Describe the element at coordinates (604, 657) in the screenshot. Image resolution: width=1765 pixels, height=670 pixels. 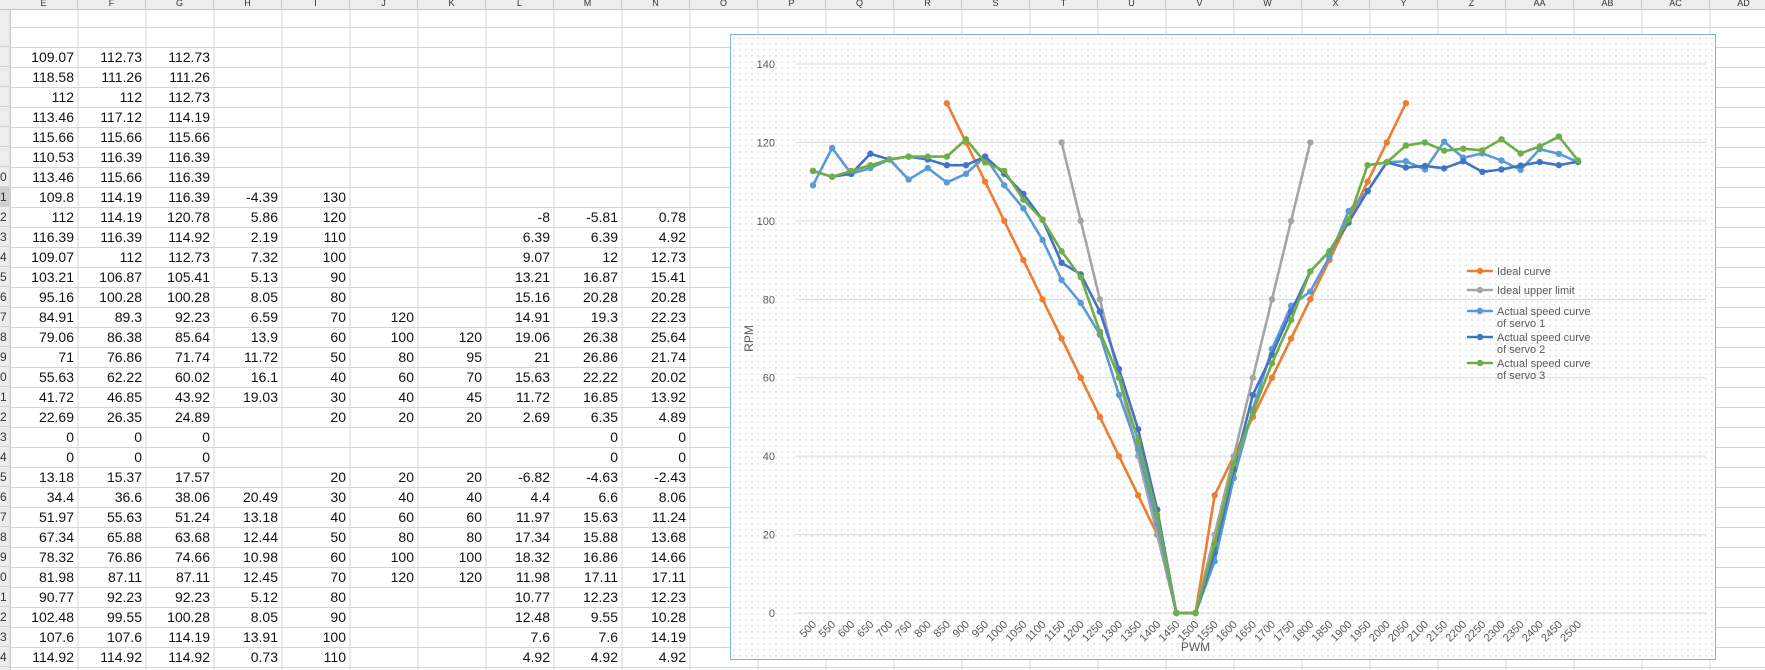
I see `cell-m-row-31: 4.92` at that location.